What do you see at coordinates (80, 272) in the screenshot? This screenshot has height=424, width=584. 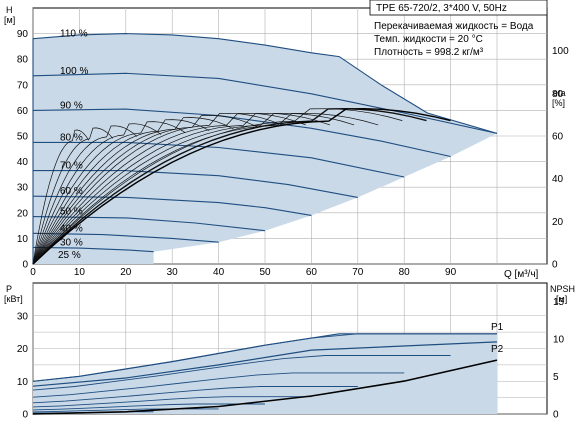 I see `x-tick-label: 10` at bounding box center [80, 272].